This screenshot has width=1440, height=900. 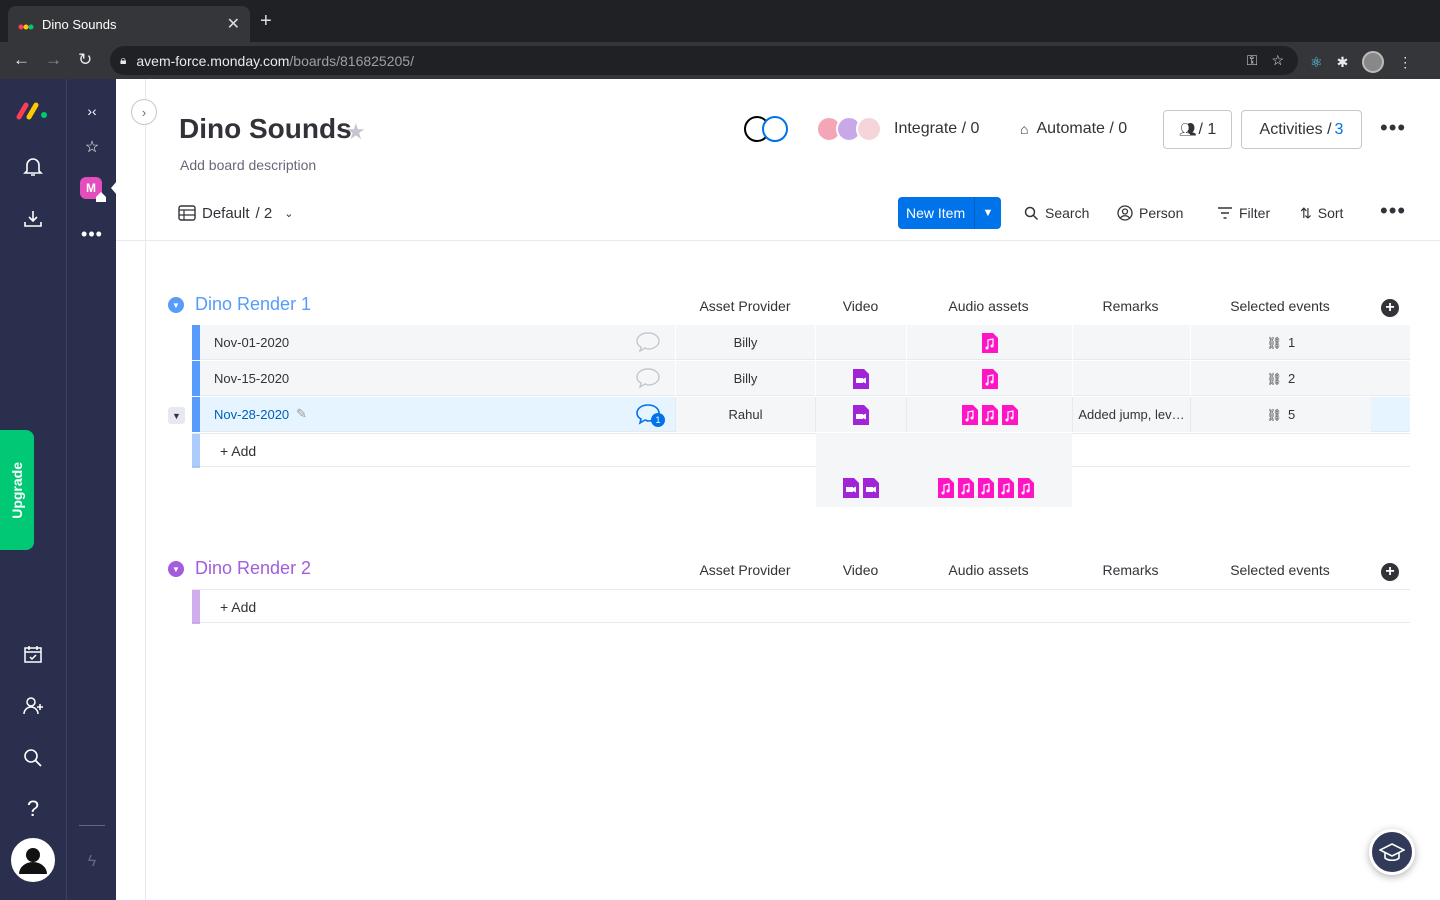 I want to click on board-menu-icon: •••, so click(x=1393, y=127).